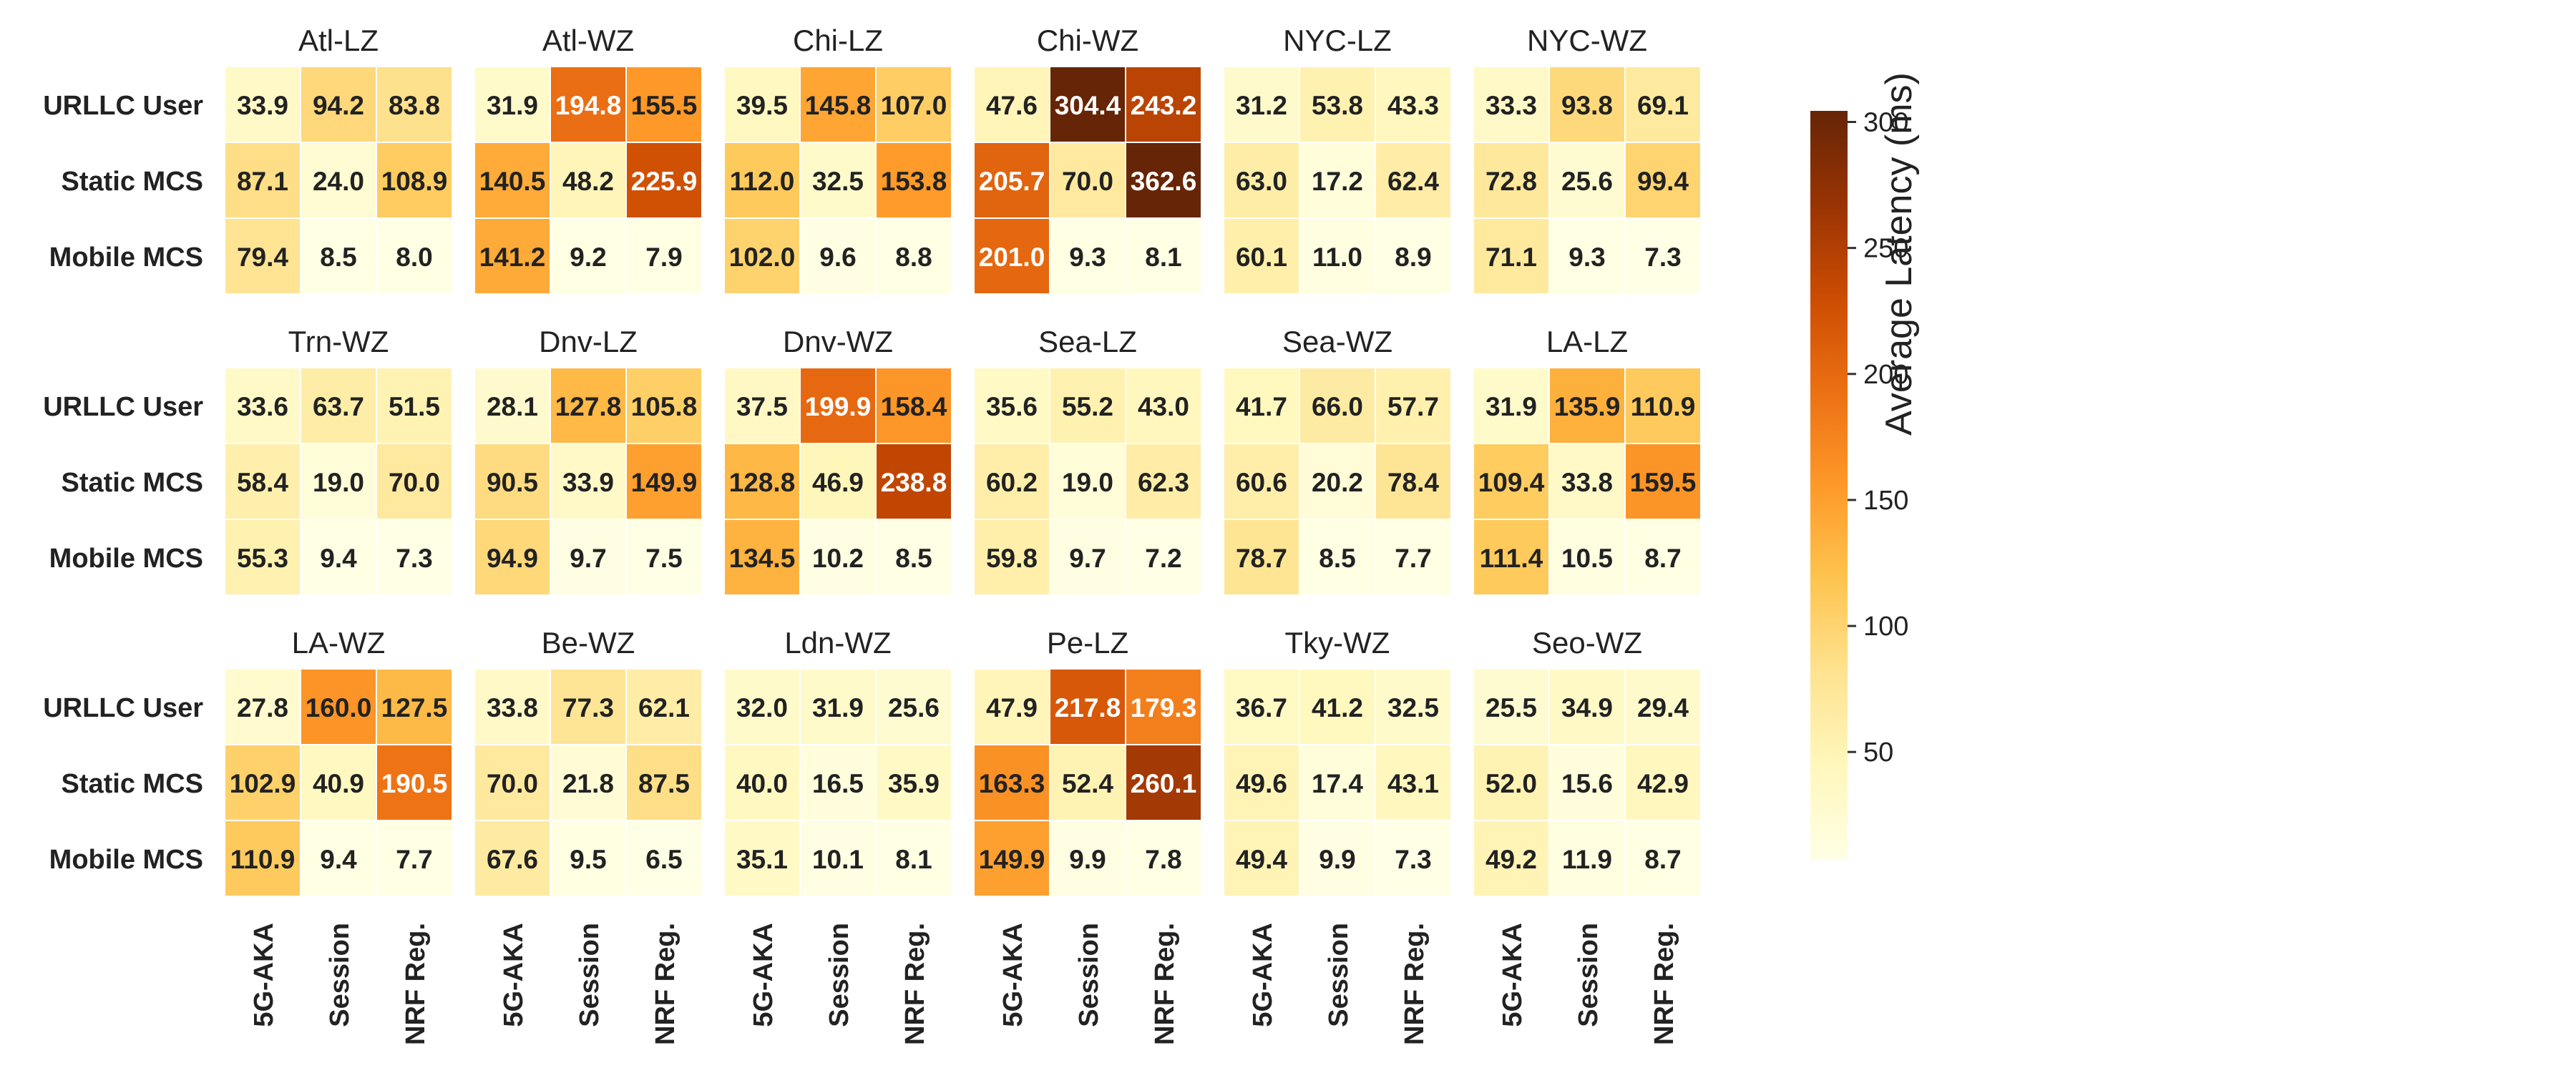  I want to click on colorbar-ticks: 50 100 150 200 250 300, so click(1878, 438).